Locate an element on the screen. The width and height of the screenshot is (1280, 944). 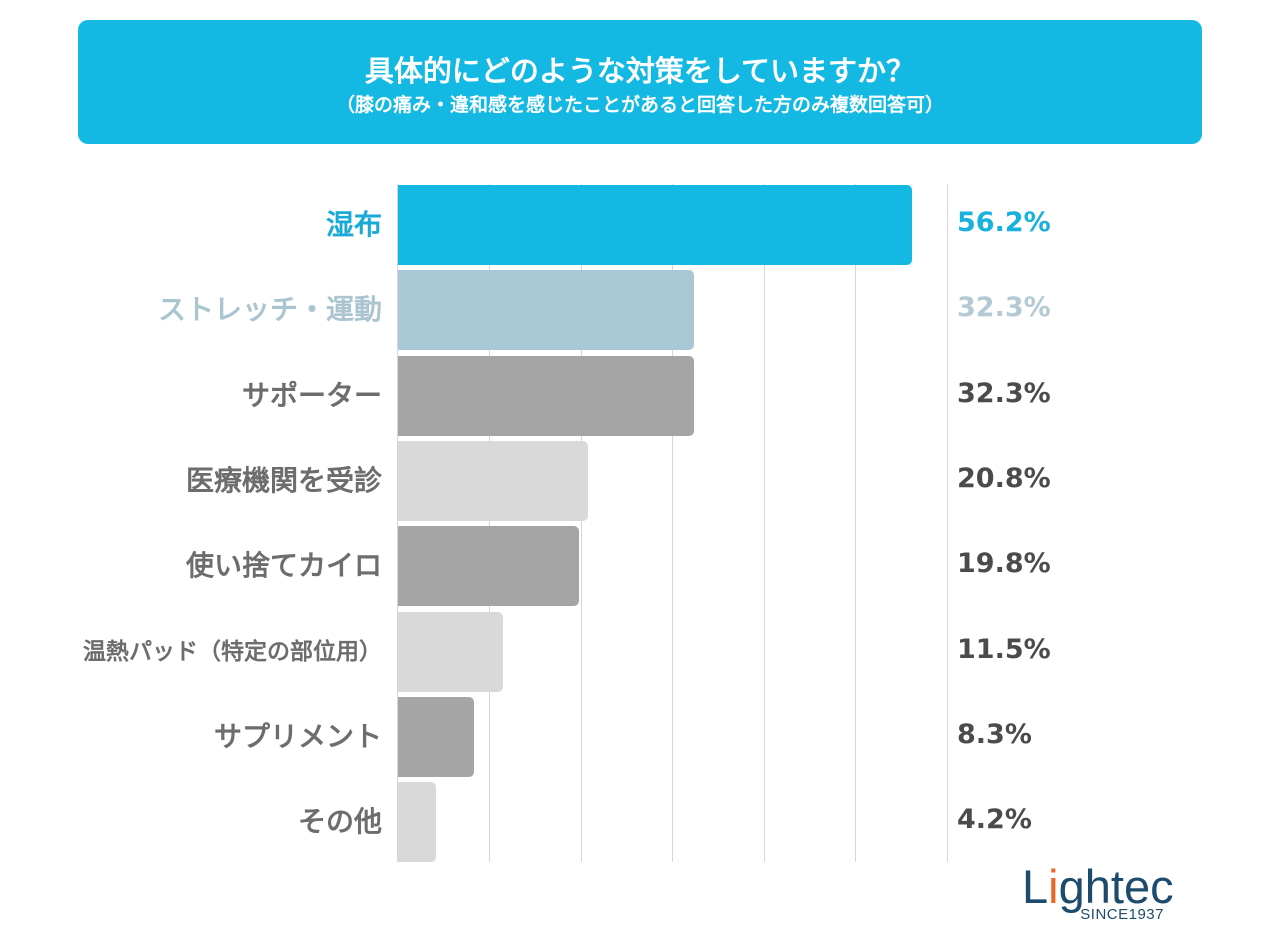
category-label: サポーター is located at coordinates (311, 395).